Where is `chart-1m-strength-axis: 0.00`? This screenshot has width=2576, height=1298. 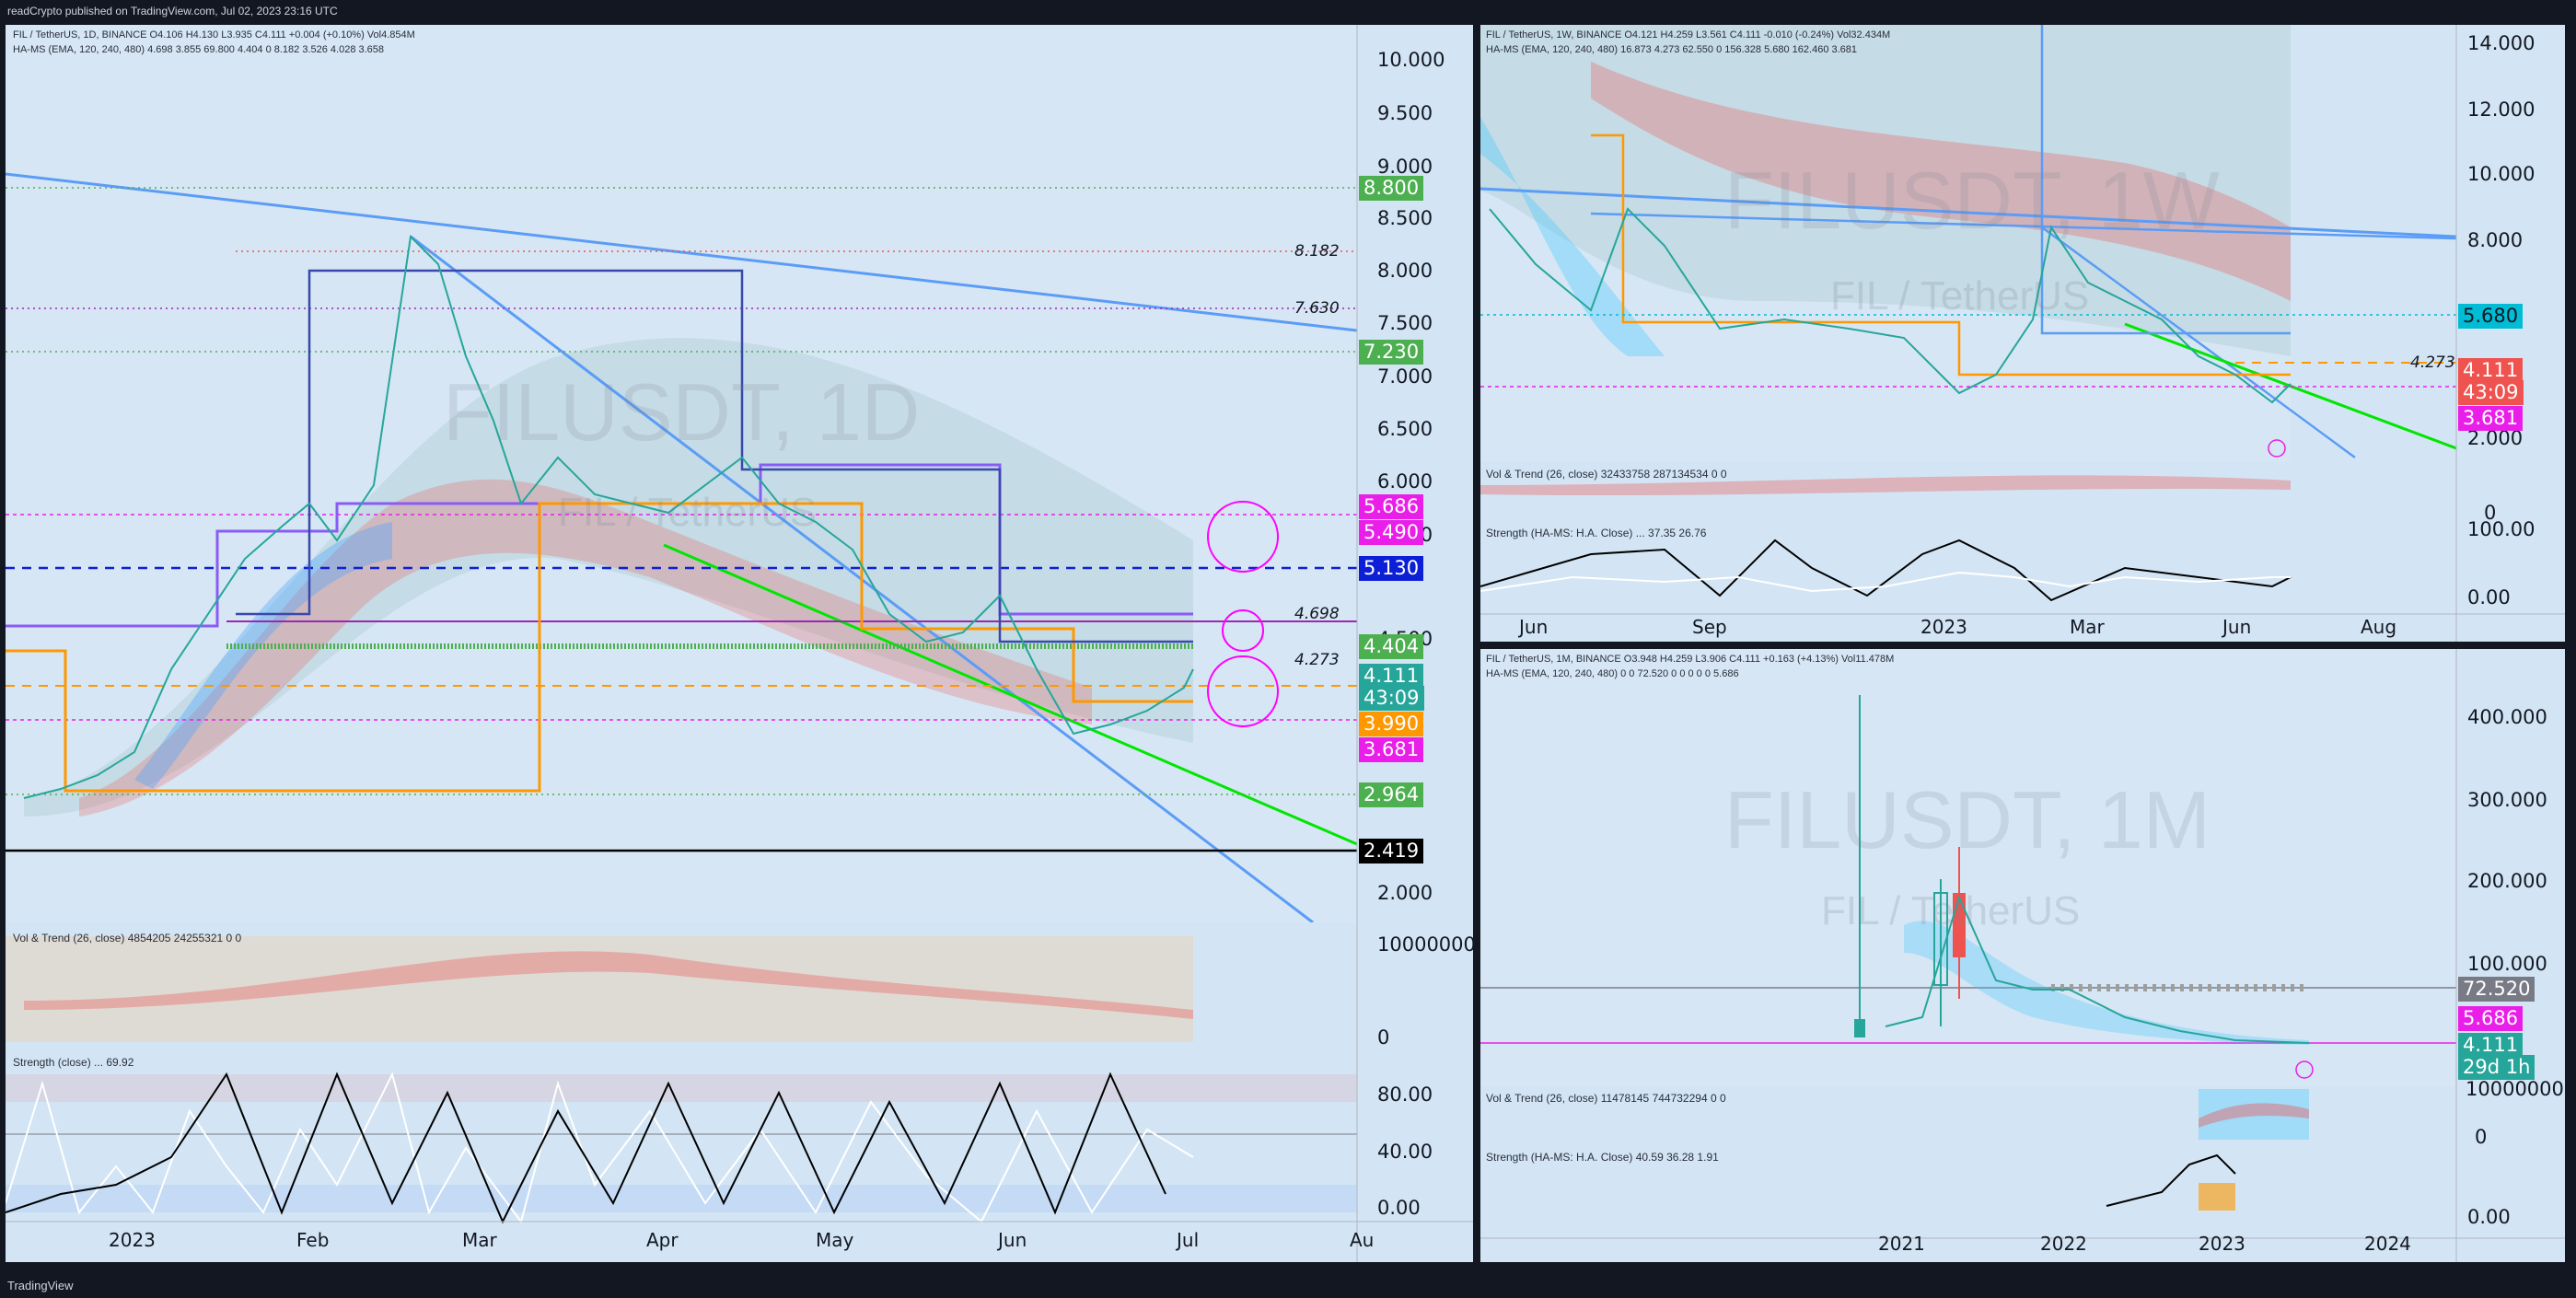
chart-1m-strength-axis: 0.00 is located at coordinates (2489, 1217).